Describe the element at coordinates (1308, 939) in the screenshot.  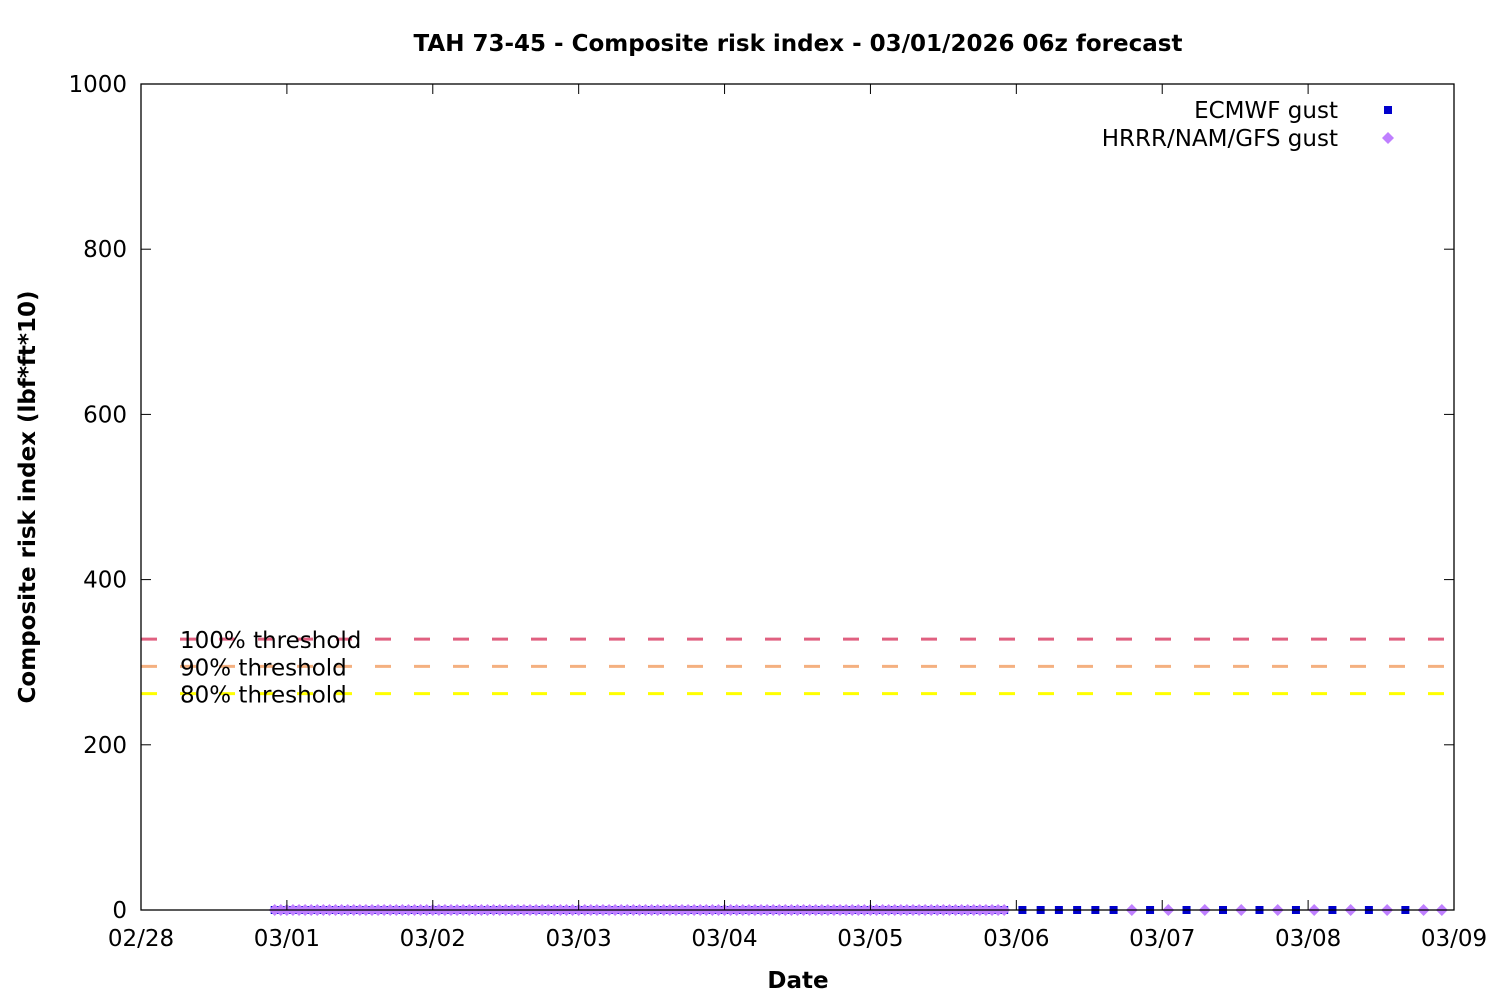
I see `x-tick-label: 03/08` at that location.